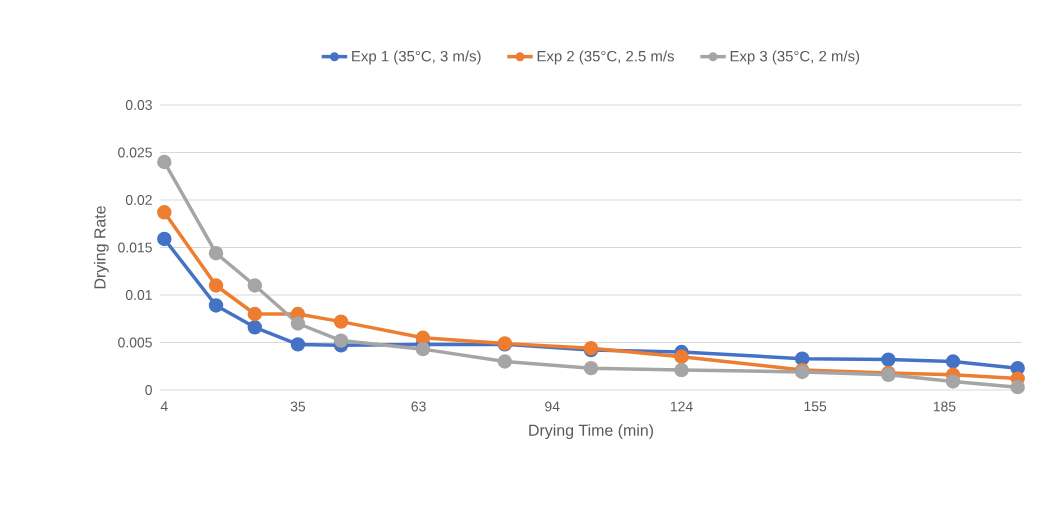  I want to click on x-tick-label: 35, so click(298, 406).